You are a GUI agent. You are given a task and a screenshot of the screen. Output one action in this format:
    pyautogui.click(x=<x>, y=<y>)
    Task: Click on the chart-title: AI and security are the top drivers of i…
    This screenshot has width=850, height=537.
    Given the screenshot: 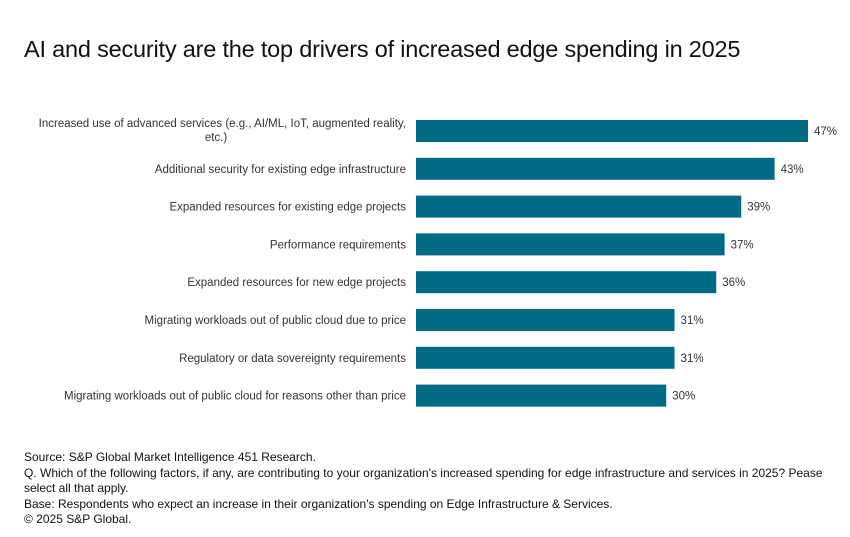 What is the action you would take?
    pyautogui.click(x=382, y=49)
    